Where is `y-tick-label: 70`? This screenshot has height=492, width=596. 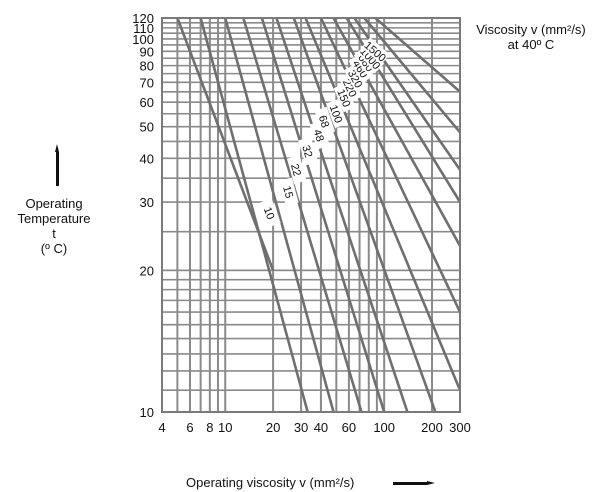 y-tick-label: 70 is located at coordinates (147, 82).